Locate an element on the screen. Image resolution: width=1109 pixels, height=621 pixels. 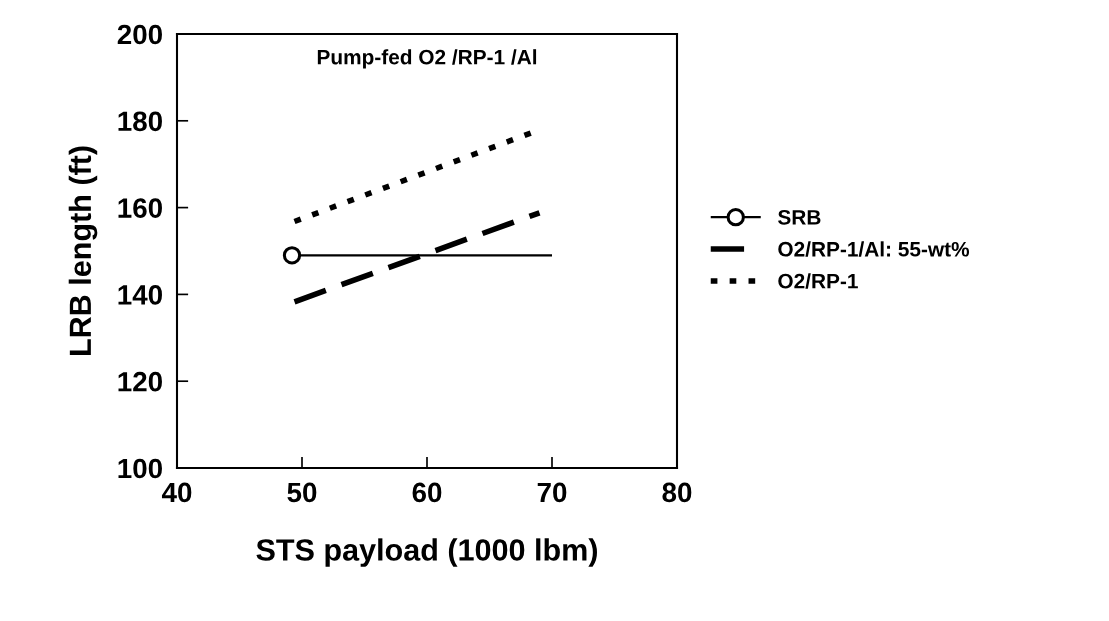
y-tick-label: 100 is located at coordinates (140, 468).